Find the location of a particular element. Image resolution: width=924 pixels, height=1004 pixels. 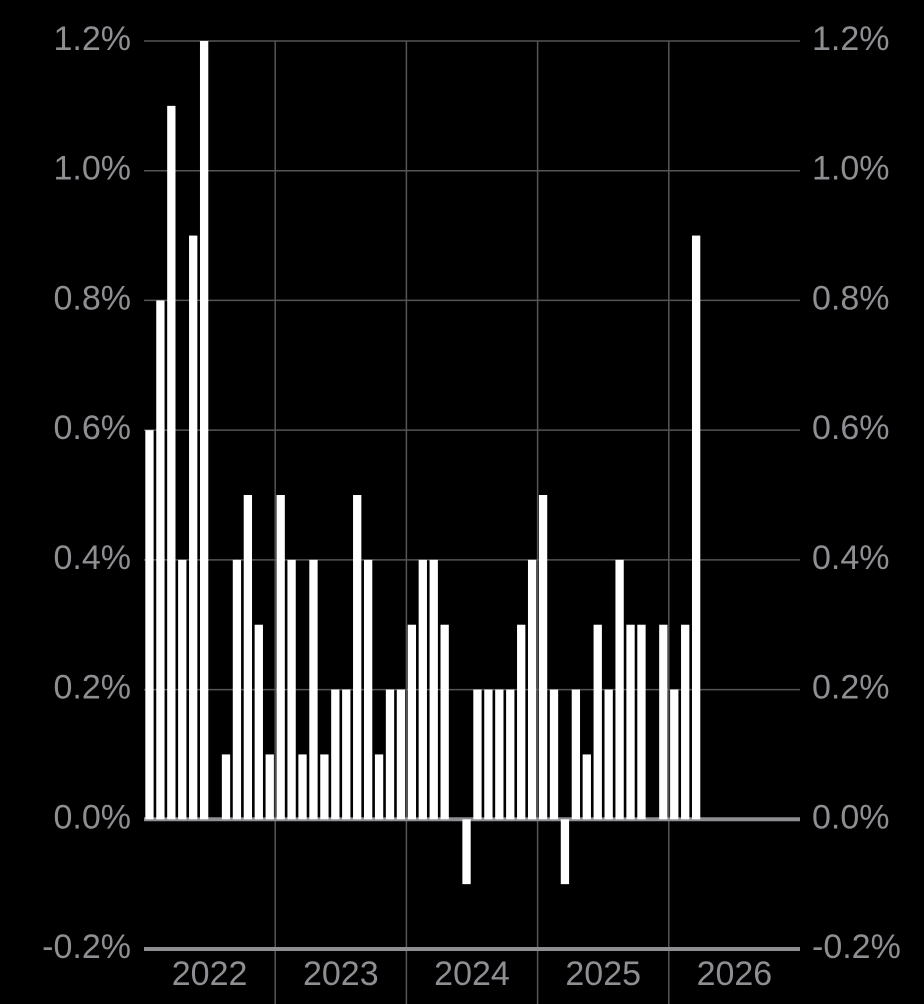

x-tick-label: 2026 is located at coordinates (735, 974).